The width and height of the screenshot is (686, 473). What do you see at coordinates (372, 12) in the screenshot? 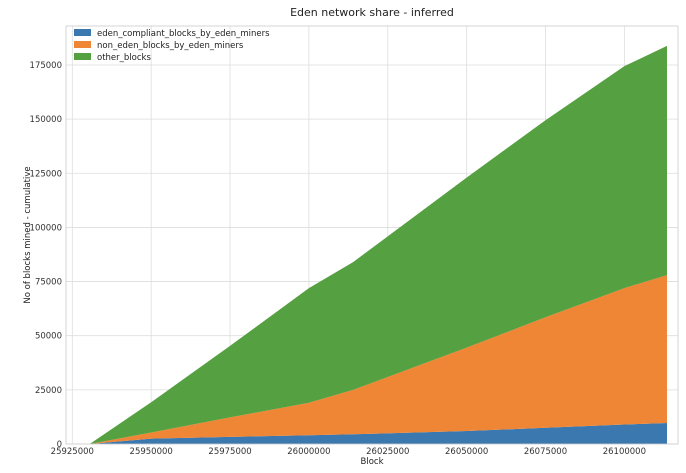
I see `chart-title: Eden network share - inferred` at bounding box center [372, 12].